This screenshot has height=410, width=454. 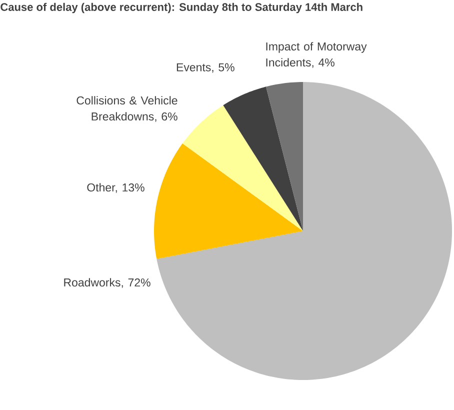 What do you see at coordinates (127, 109) in the screenshot?
I see `slice-label: Collisions & Vehicle Breakdowns, 6%` at bounding box center [127, 109].